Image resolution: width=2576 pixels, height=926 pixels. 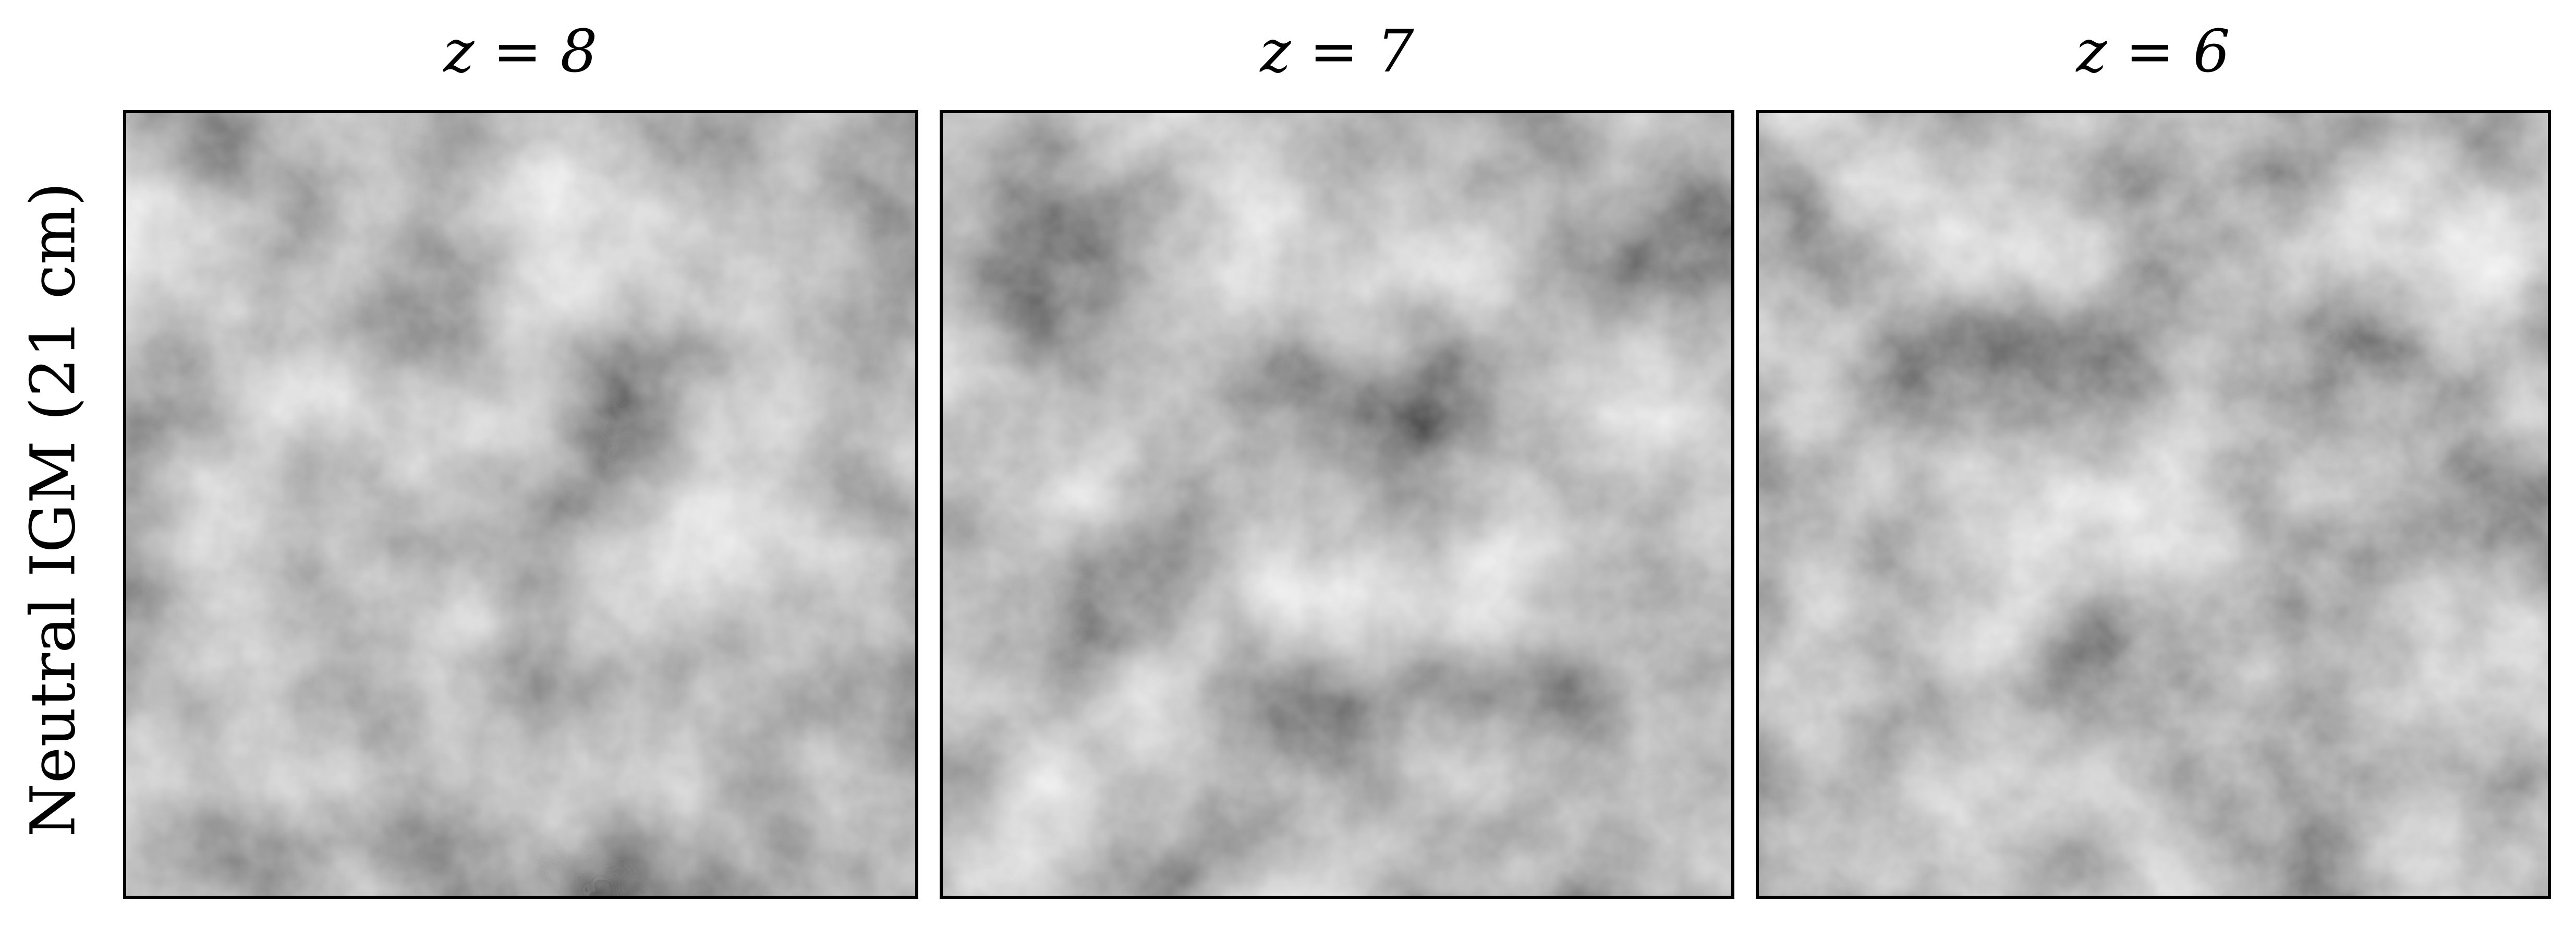 I want to click on panel-title: z = 7, so click(x=1336, y=52).